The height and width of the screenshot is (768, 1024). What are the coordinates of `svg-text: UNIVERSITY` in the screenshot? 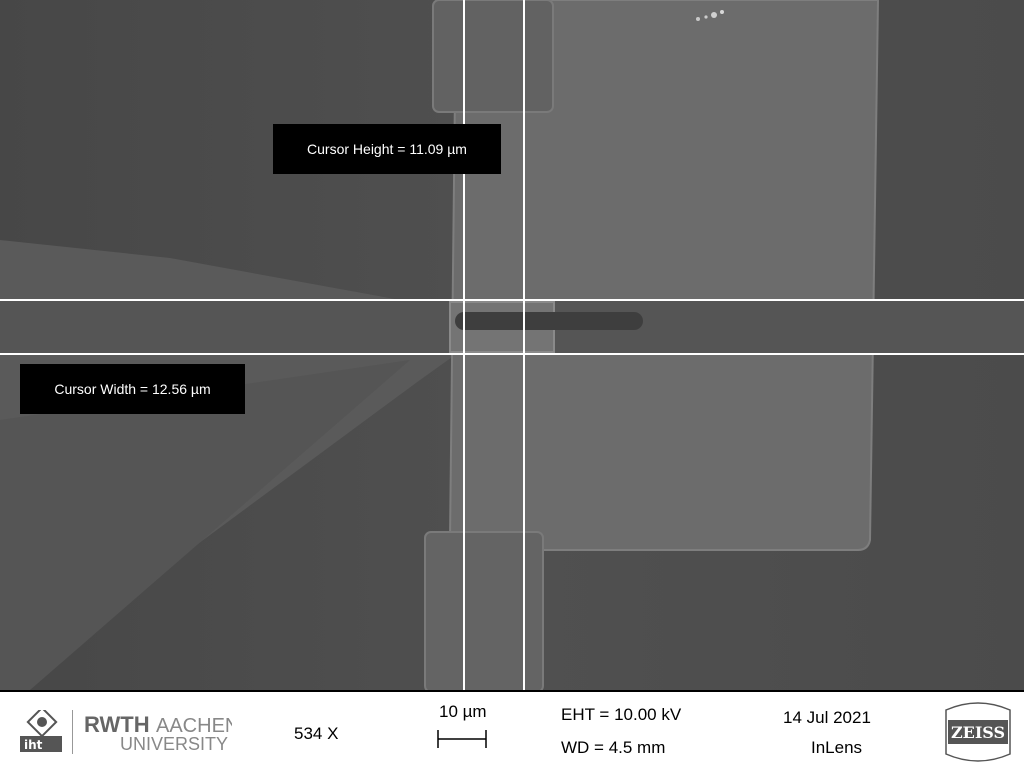 It's located at (174, 744).